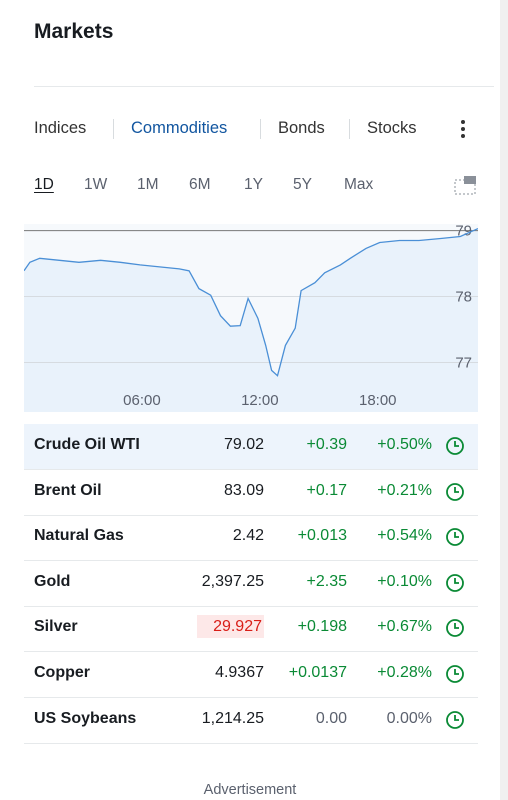  What do you see at coordinates (68, 490) in the screenshot?
I see `instrument-name: Brent Oil` at bounding box center [68, 490].